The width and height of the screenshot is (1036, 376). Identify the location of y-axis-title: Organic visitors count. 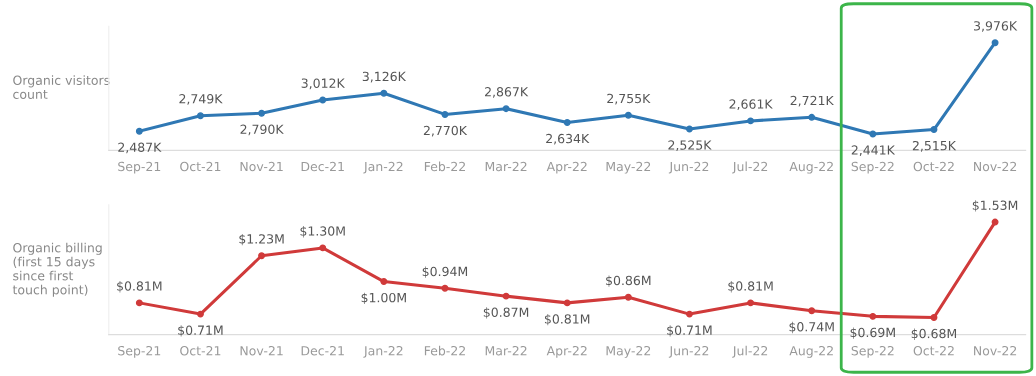
(61, 87).